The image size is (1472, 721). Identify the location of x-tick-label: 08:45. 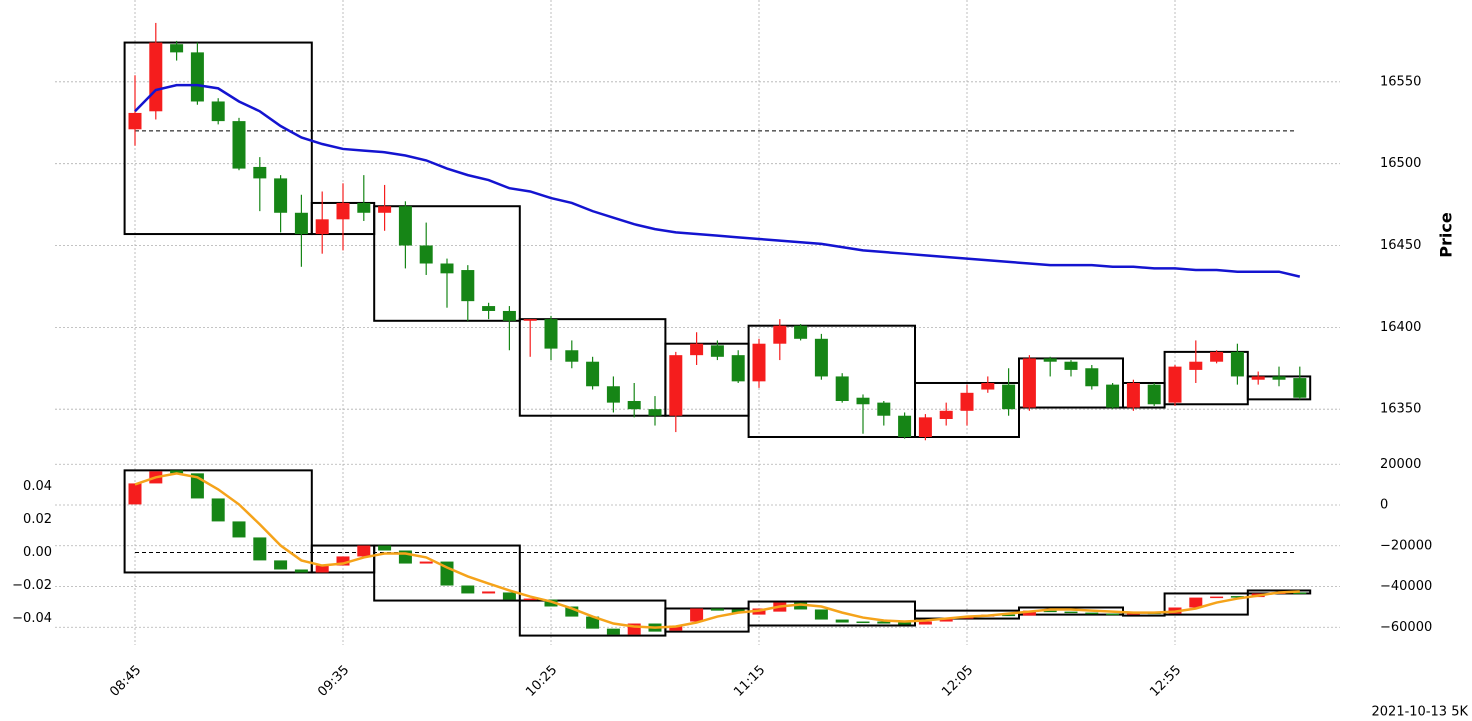
(125, 681).